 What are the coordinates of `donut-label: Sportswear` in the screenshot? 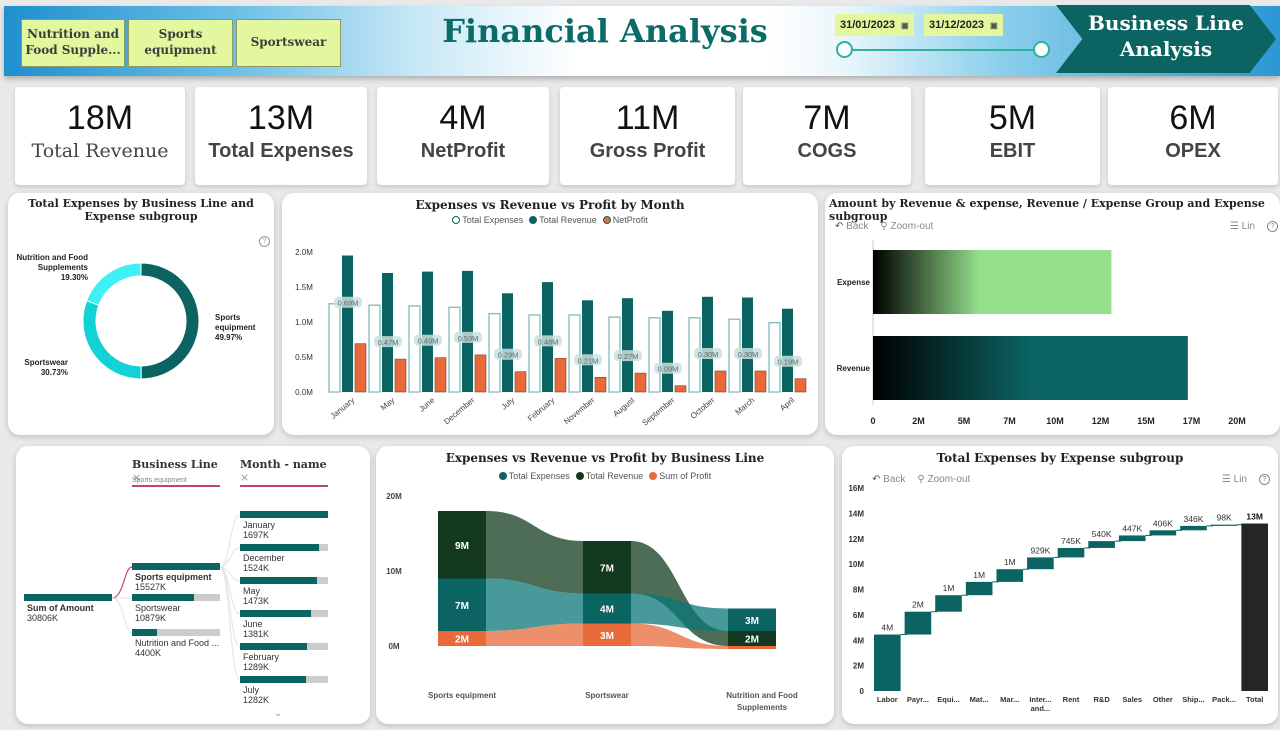 It's located at (46, 362).